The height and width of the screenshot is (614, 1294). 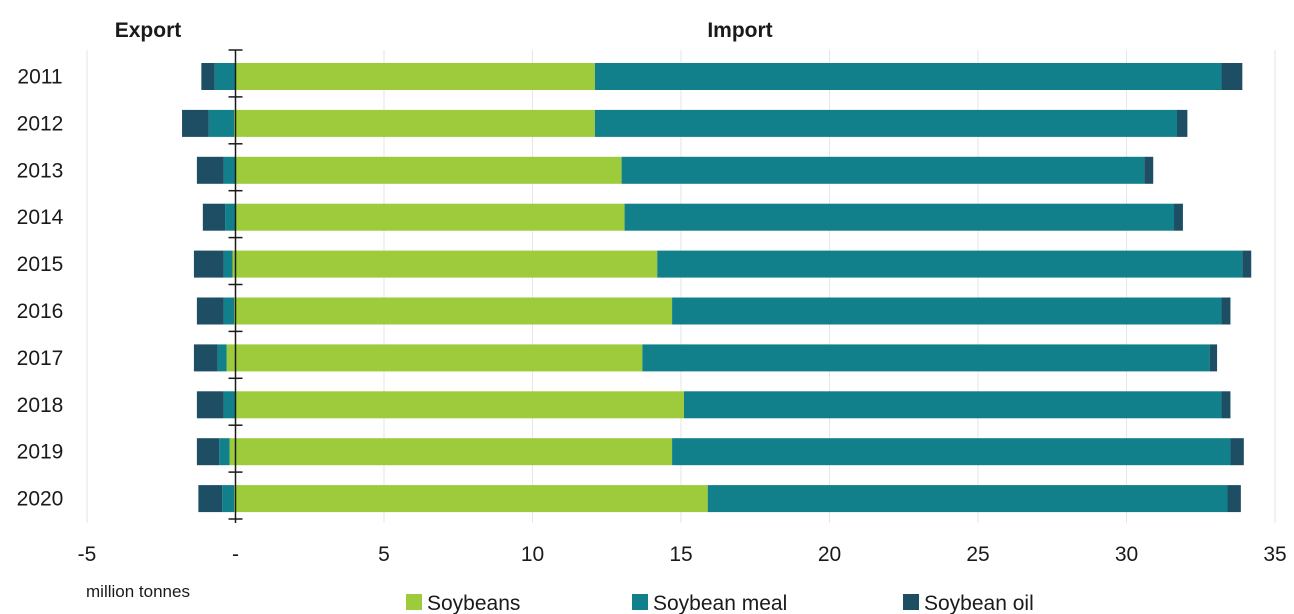 What do you see at coordinates (640, 602) in the screenshot?
I see `legend-swatch-soybean-meal` at bounding box center [640, 602].